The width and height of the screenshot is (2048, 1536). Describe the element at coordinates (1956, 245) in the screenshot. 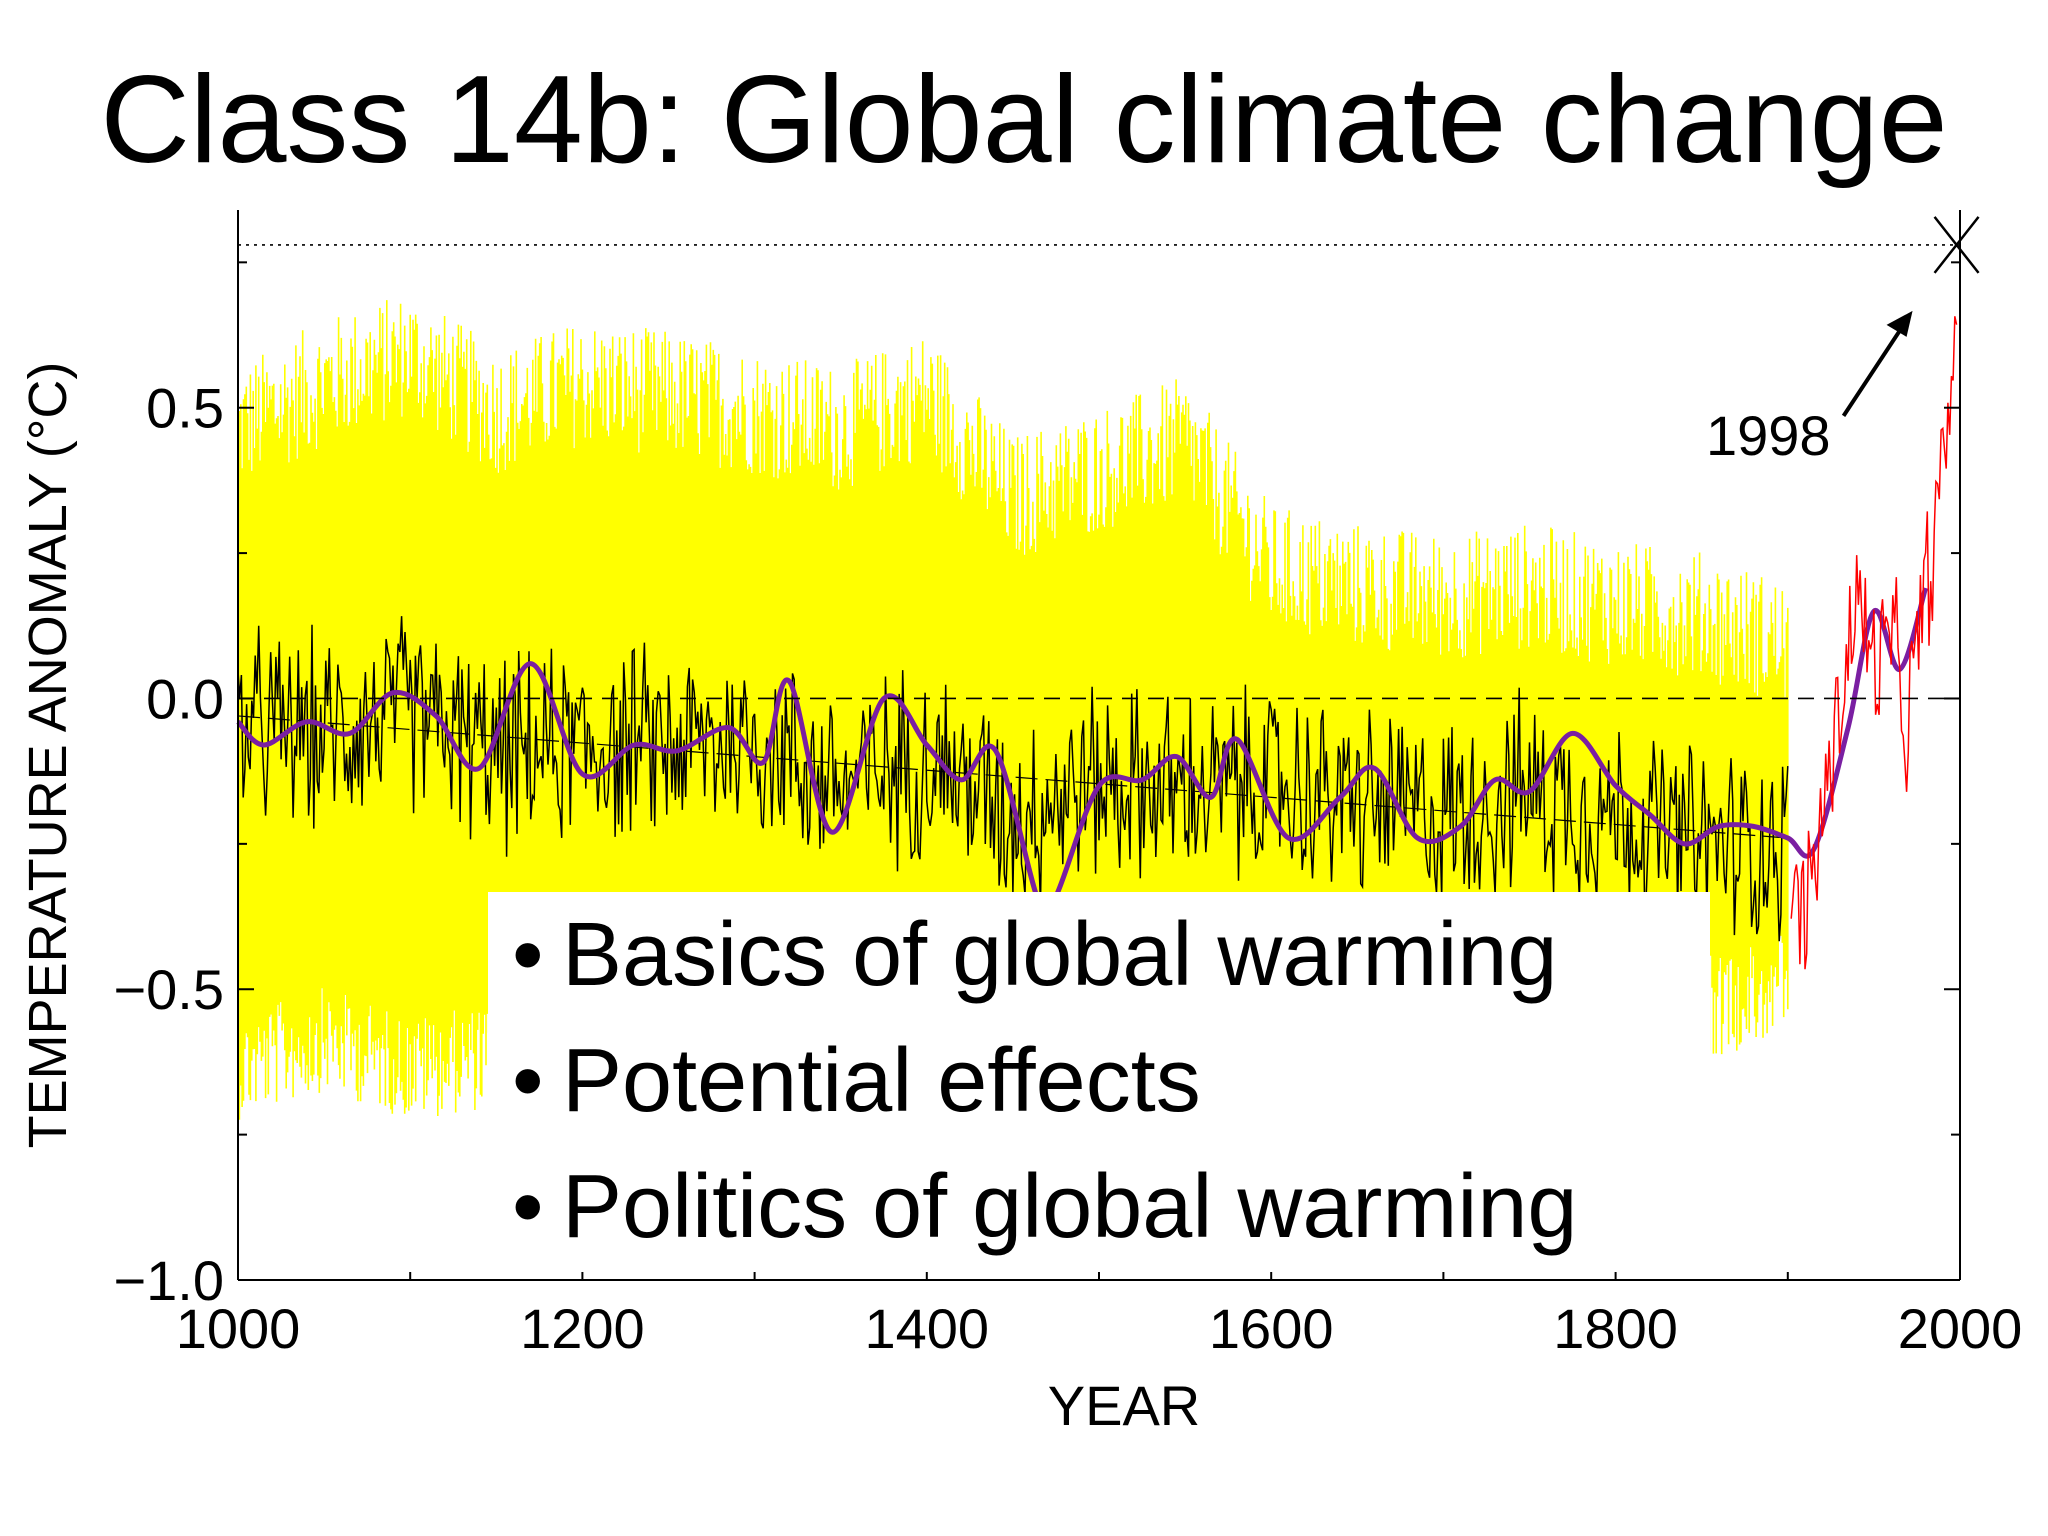

I see `record-x-marker` at that location.